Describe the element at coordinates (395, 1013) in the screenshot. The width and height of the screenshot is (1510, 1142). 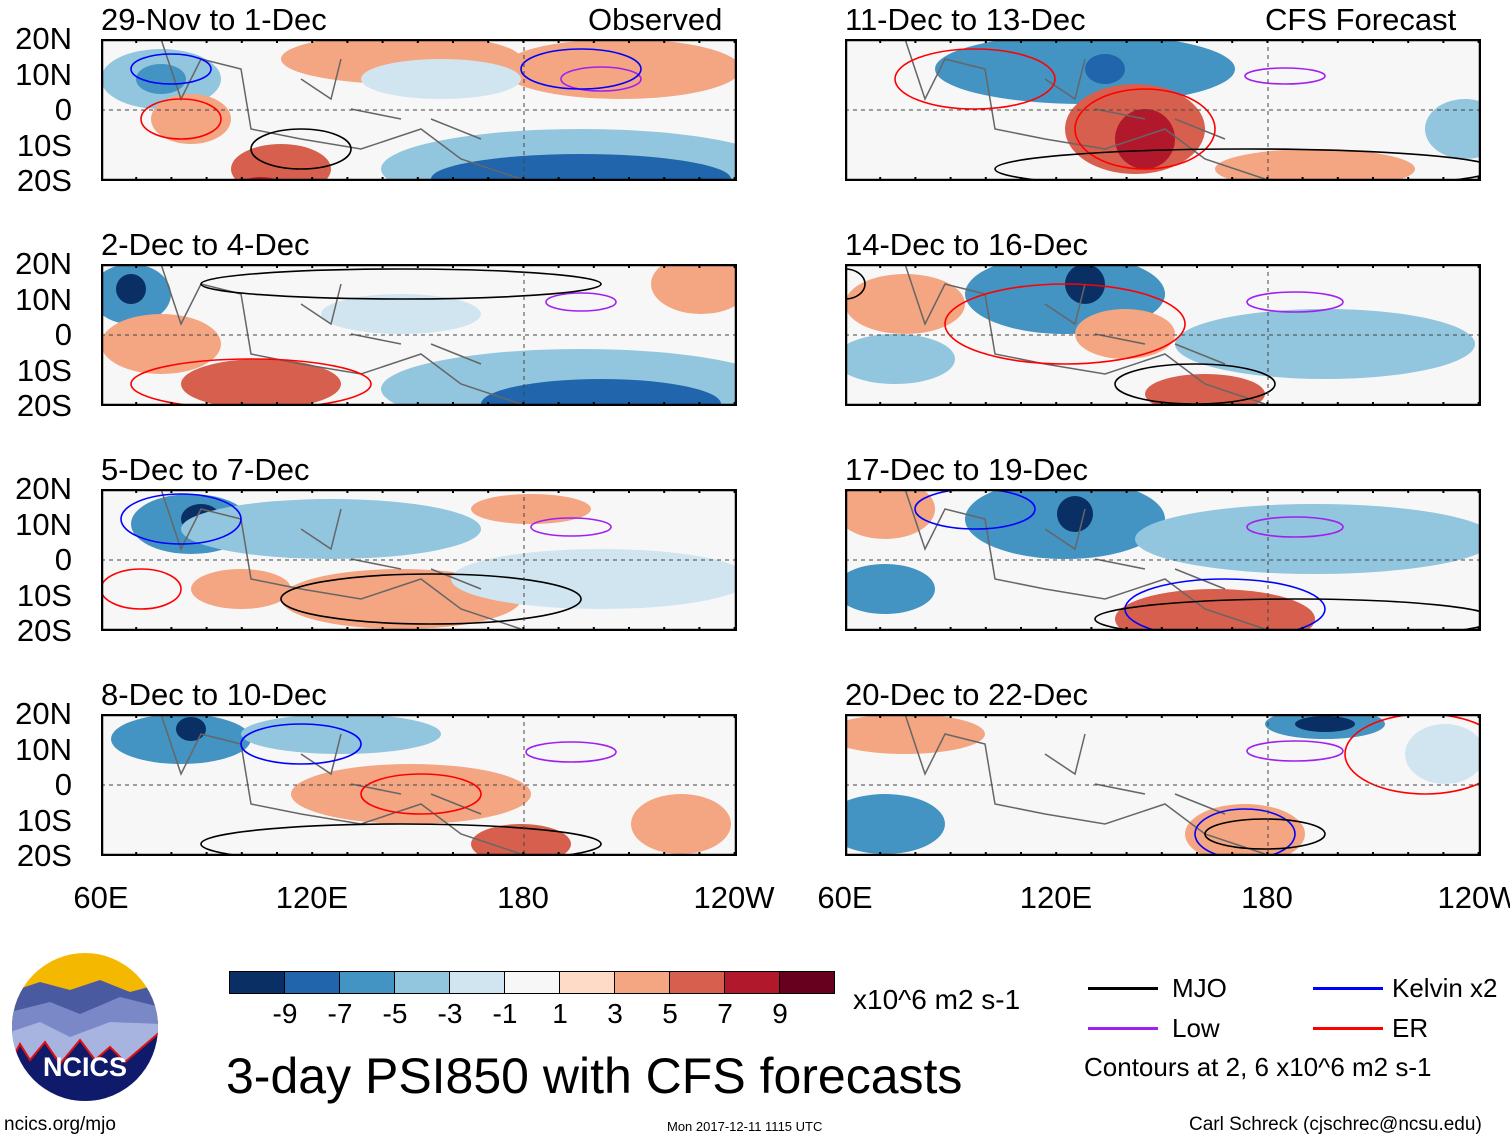
I see `colorbar-label: -5` at that location.